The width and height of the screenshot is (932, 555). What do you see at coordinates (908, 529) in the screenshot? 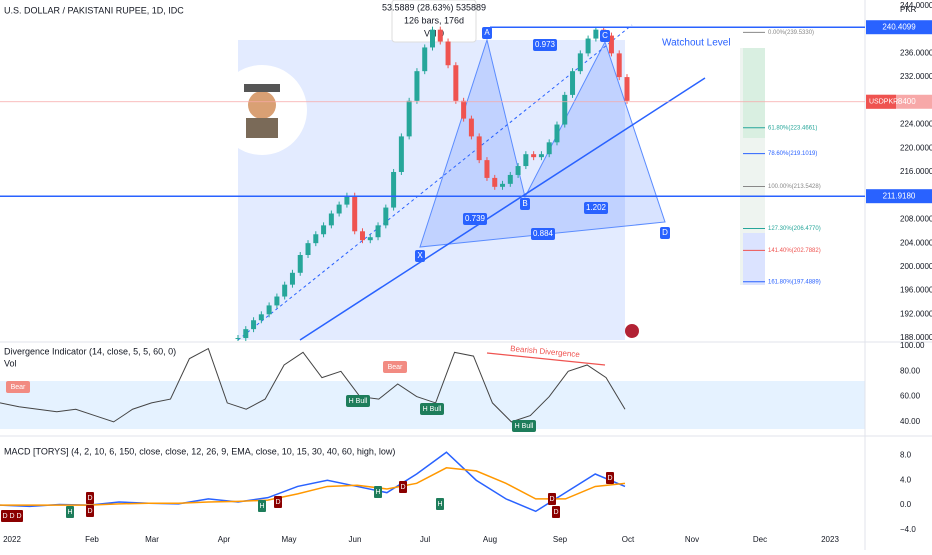
I see `macd-tick: −4.0` at bounding box center [908, 529].